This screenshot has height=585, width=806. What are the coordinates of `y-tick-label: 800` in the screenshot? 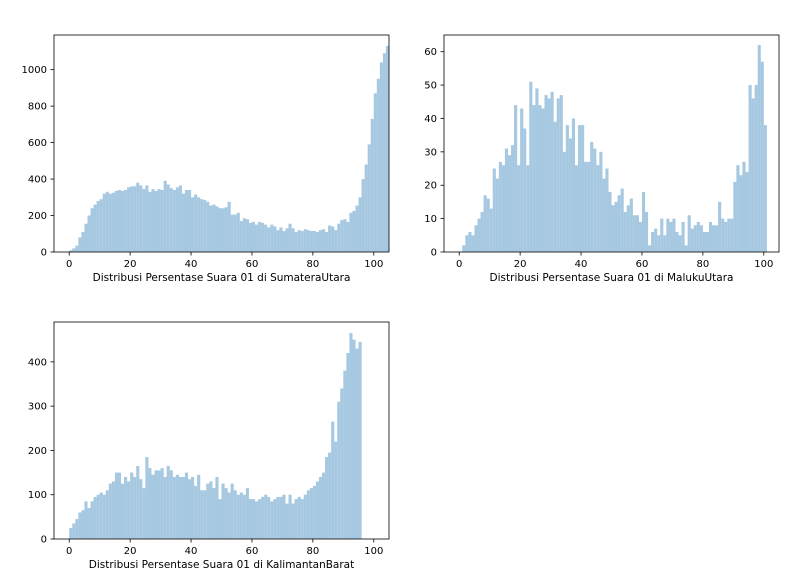 It's located at (37, 107).